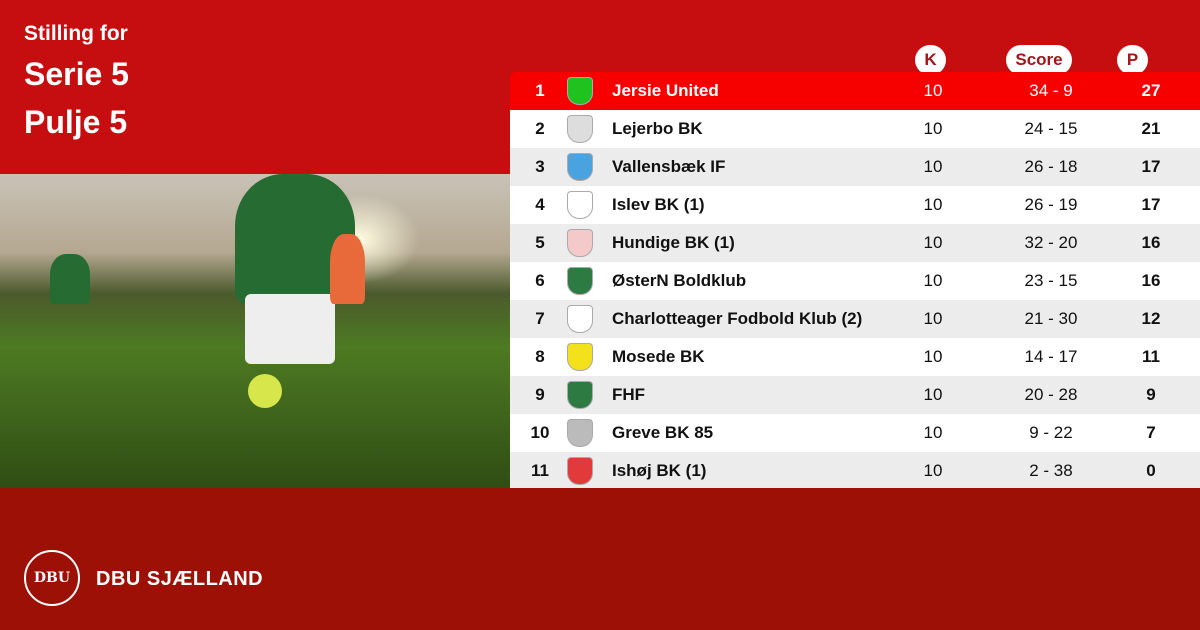 The height and width of the screenshot is (630, 1200). I want to click on points: 21, so click(1151, 128).